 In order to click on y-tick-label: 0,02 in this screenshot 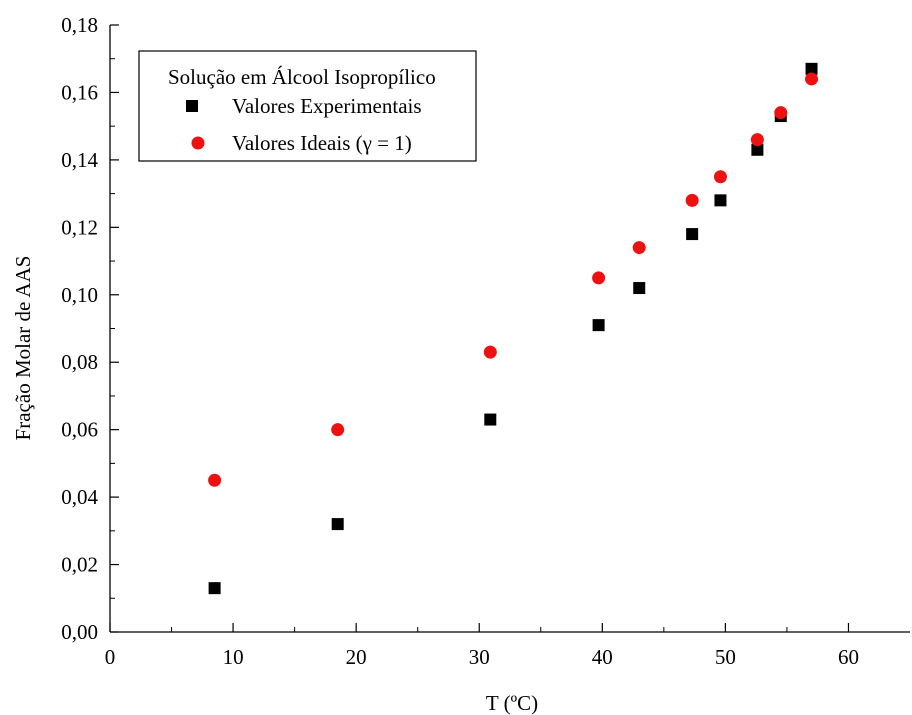, I will do `click(79, 565)`.